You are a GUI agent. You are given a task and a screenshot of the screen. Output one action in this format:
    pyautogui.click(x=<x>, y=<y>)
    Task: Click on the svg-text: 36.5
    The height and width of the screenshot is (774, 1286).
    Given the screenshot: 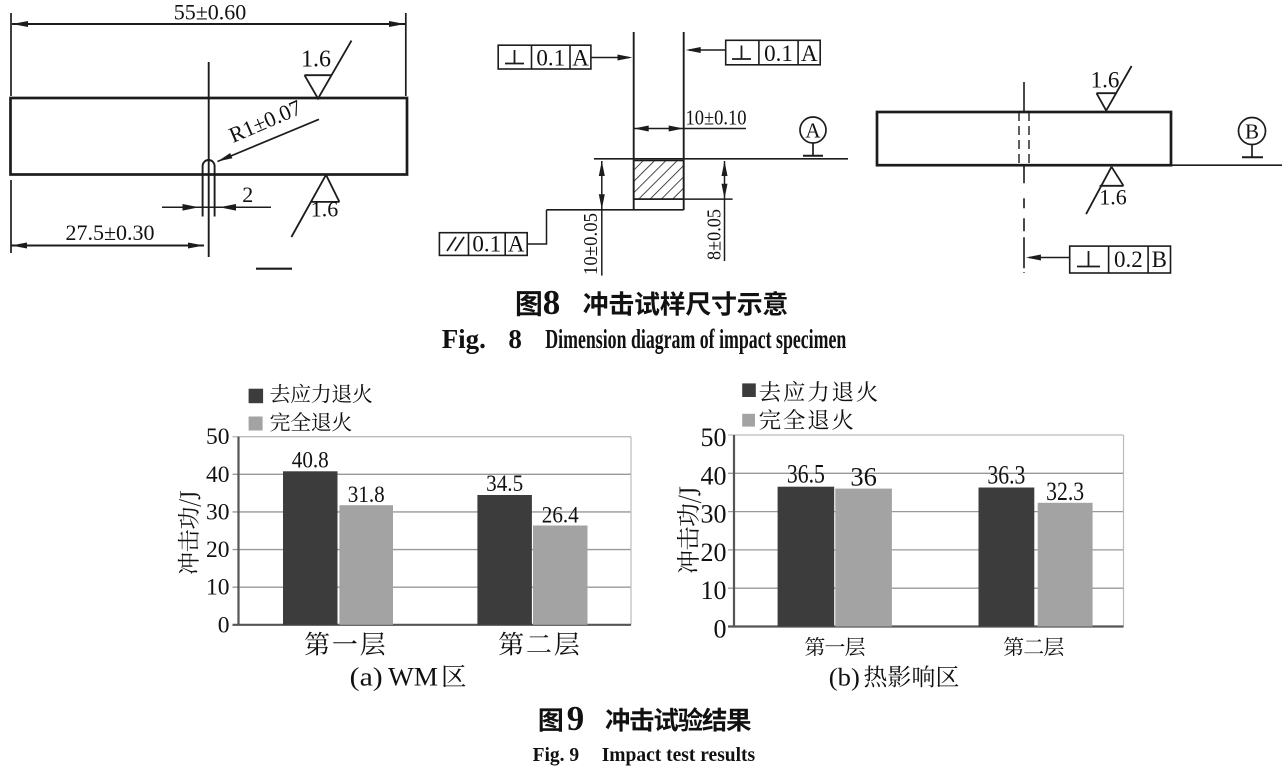 What is the action you would take?
    pyautogui.click(x=806, y=474)
    